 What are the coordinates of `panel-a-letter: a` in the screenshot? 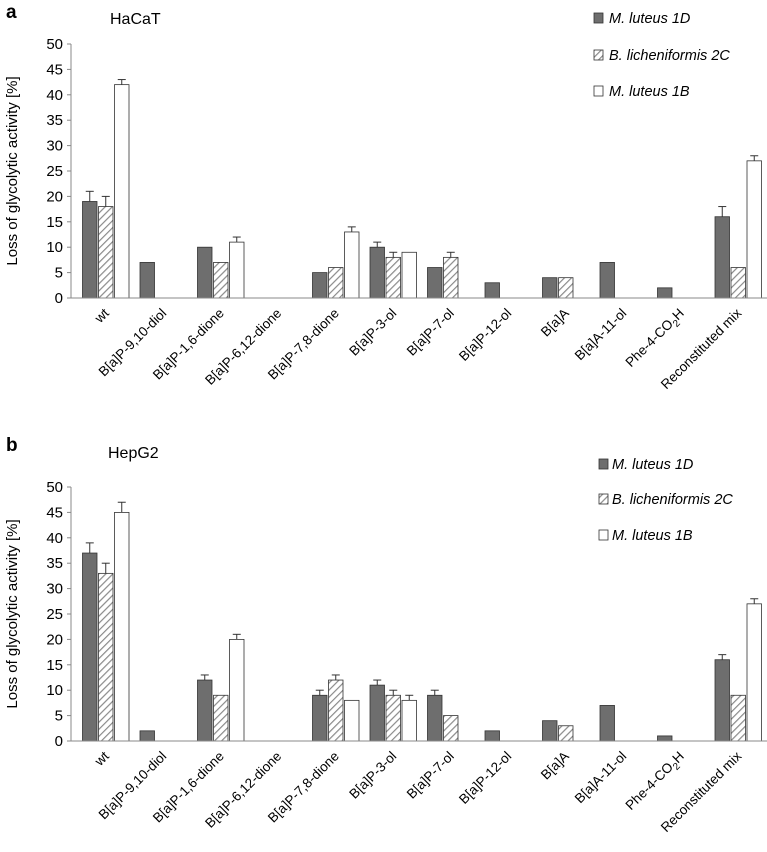 It's located at (11, 12).